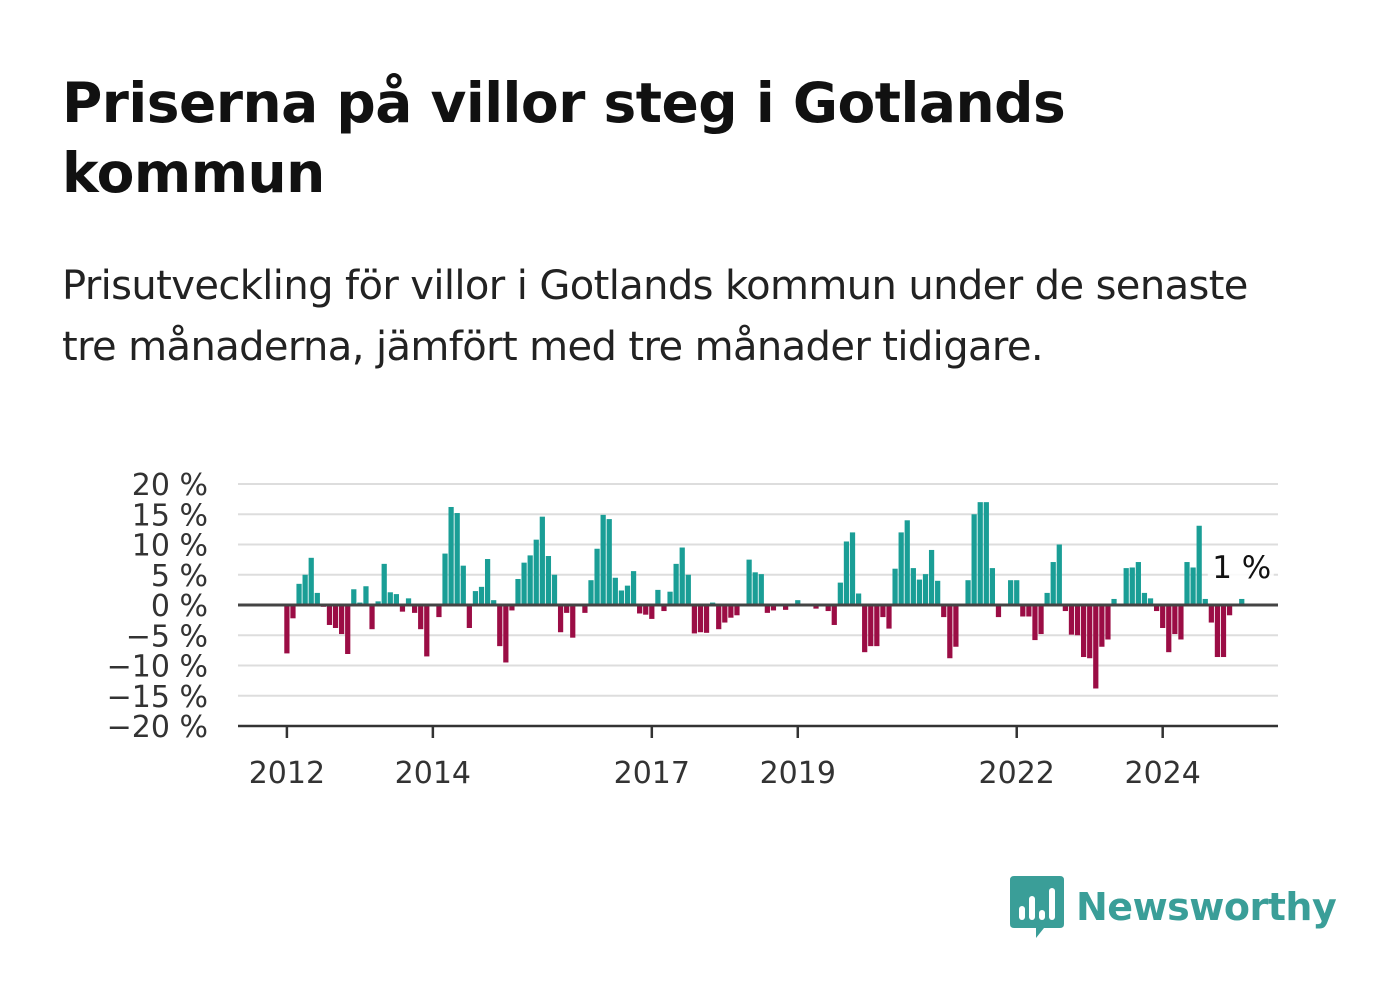  Describe the element at coordinates (157, 606) in the screenshot. I see `y-axis-labels: 20 %15 %10 %5 %0 %−5 %−10 %−15 %−20 %` at that location.